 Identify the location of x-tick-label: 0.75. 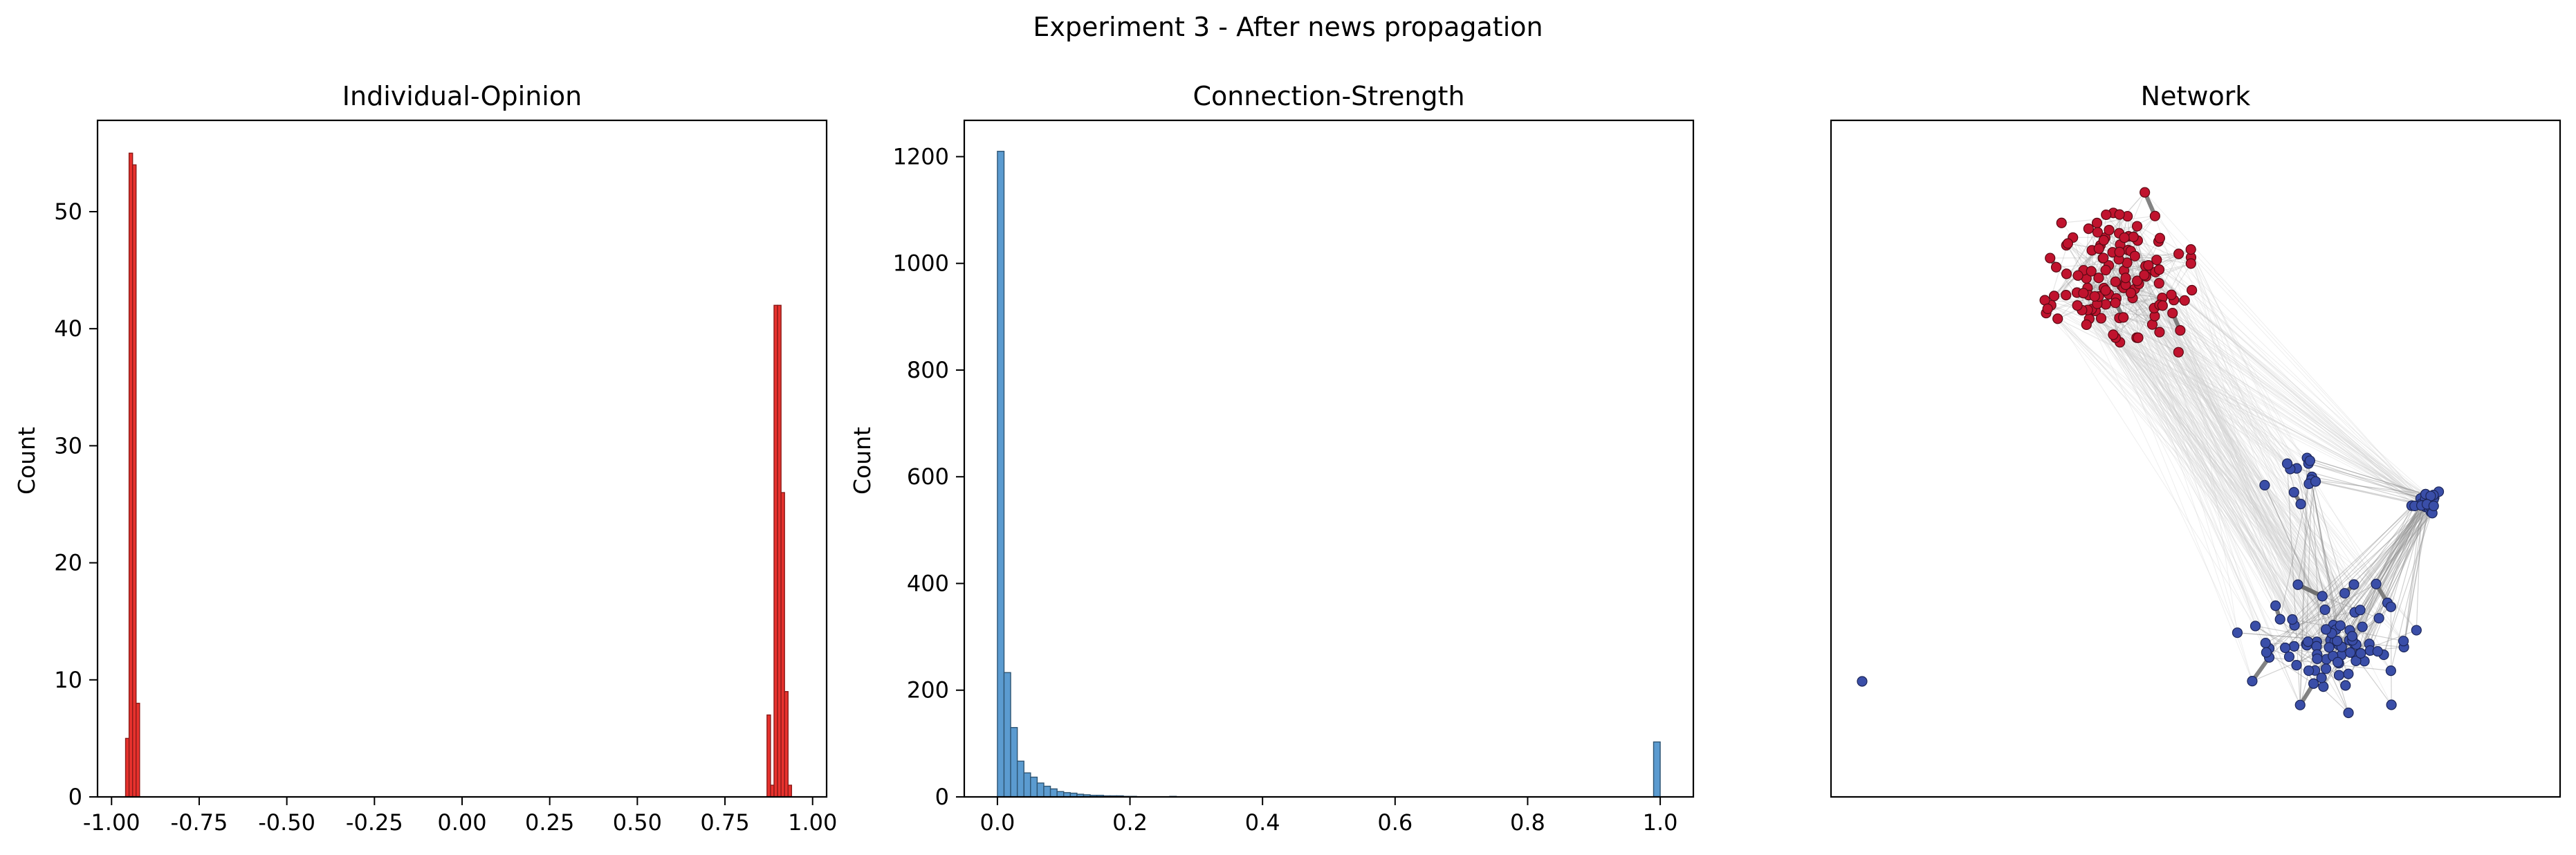
(724, 822).